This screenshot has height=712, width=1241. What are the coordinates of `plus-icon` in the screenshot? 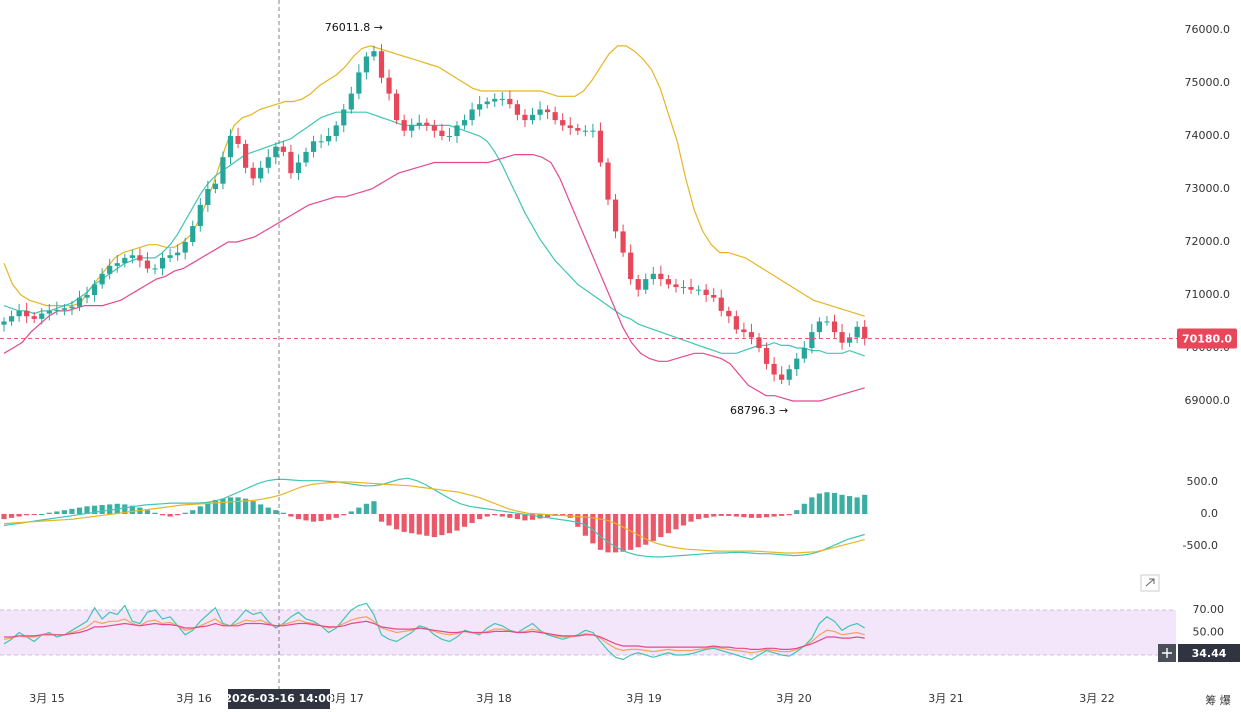 It's located at (1167, 653).